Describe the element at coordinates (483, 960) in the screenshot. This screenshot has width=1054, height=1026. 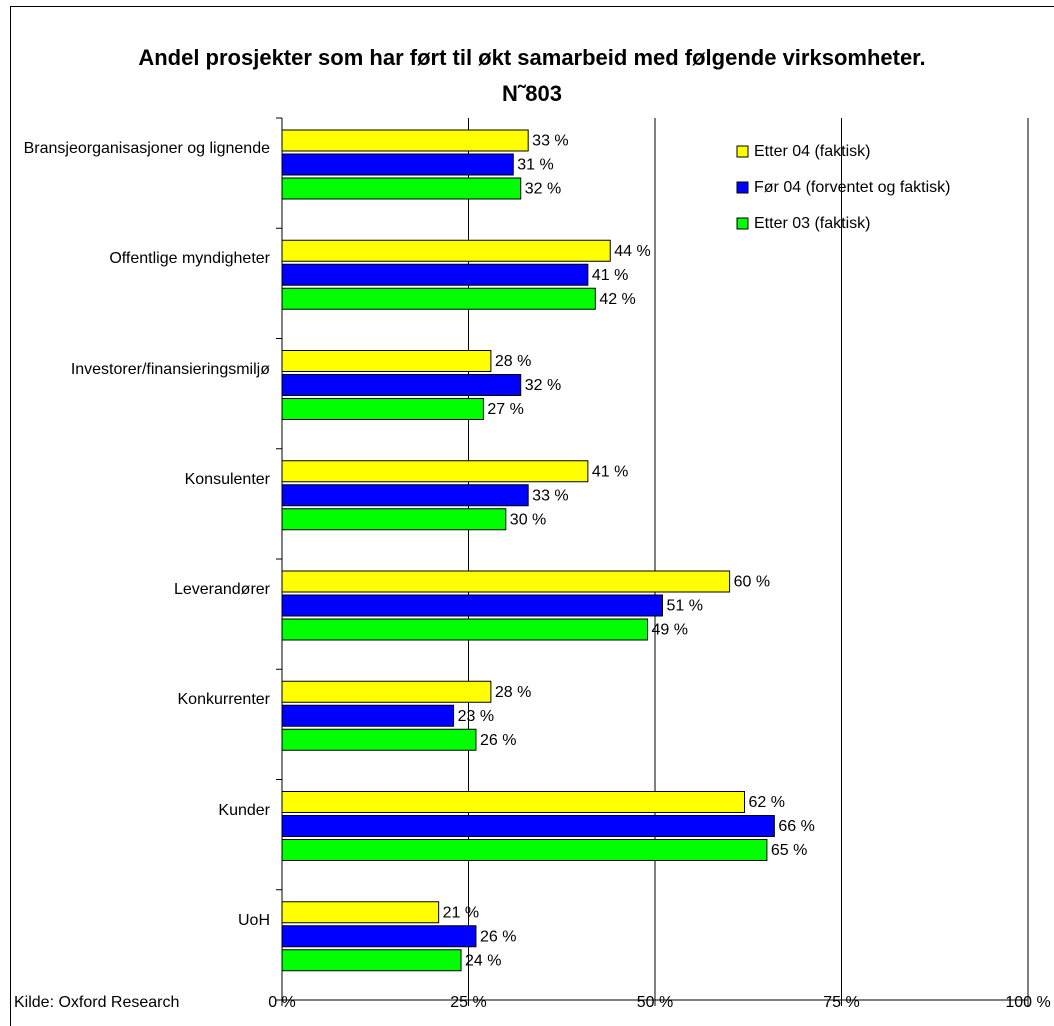
I see `value-label: 24 %` at that location.